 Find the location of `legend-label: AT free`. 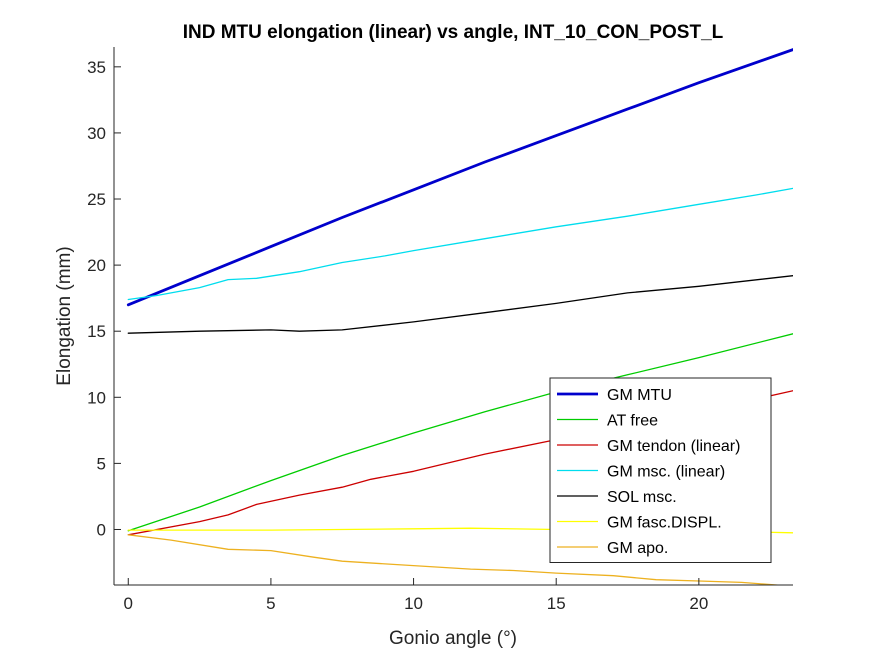

legend-label: AT free is located at coordinates (632, 421).